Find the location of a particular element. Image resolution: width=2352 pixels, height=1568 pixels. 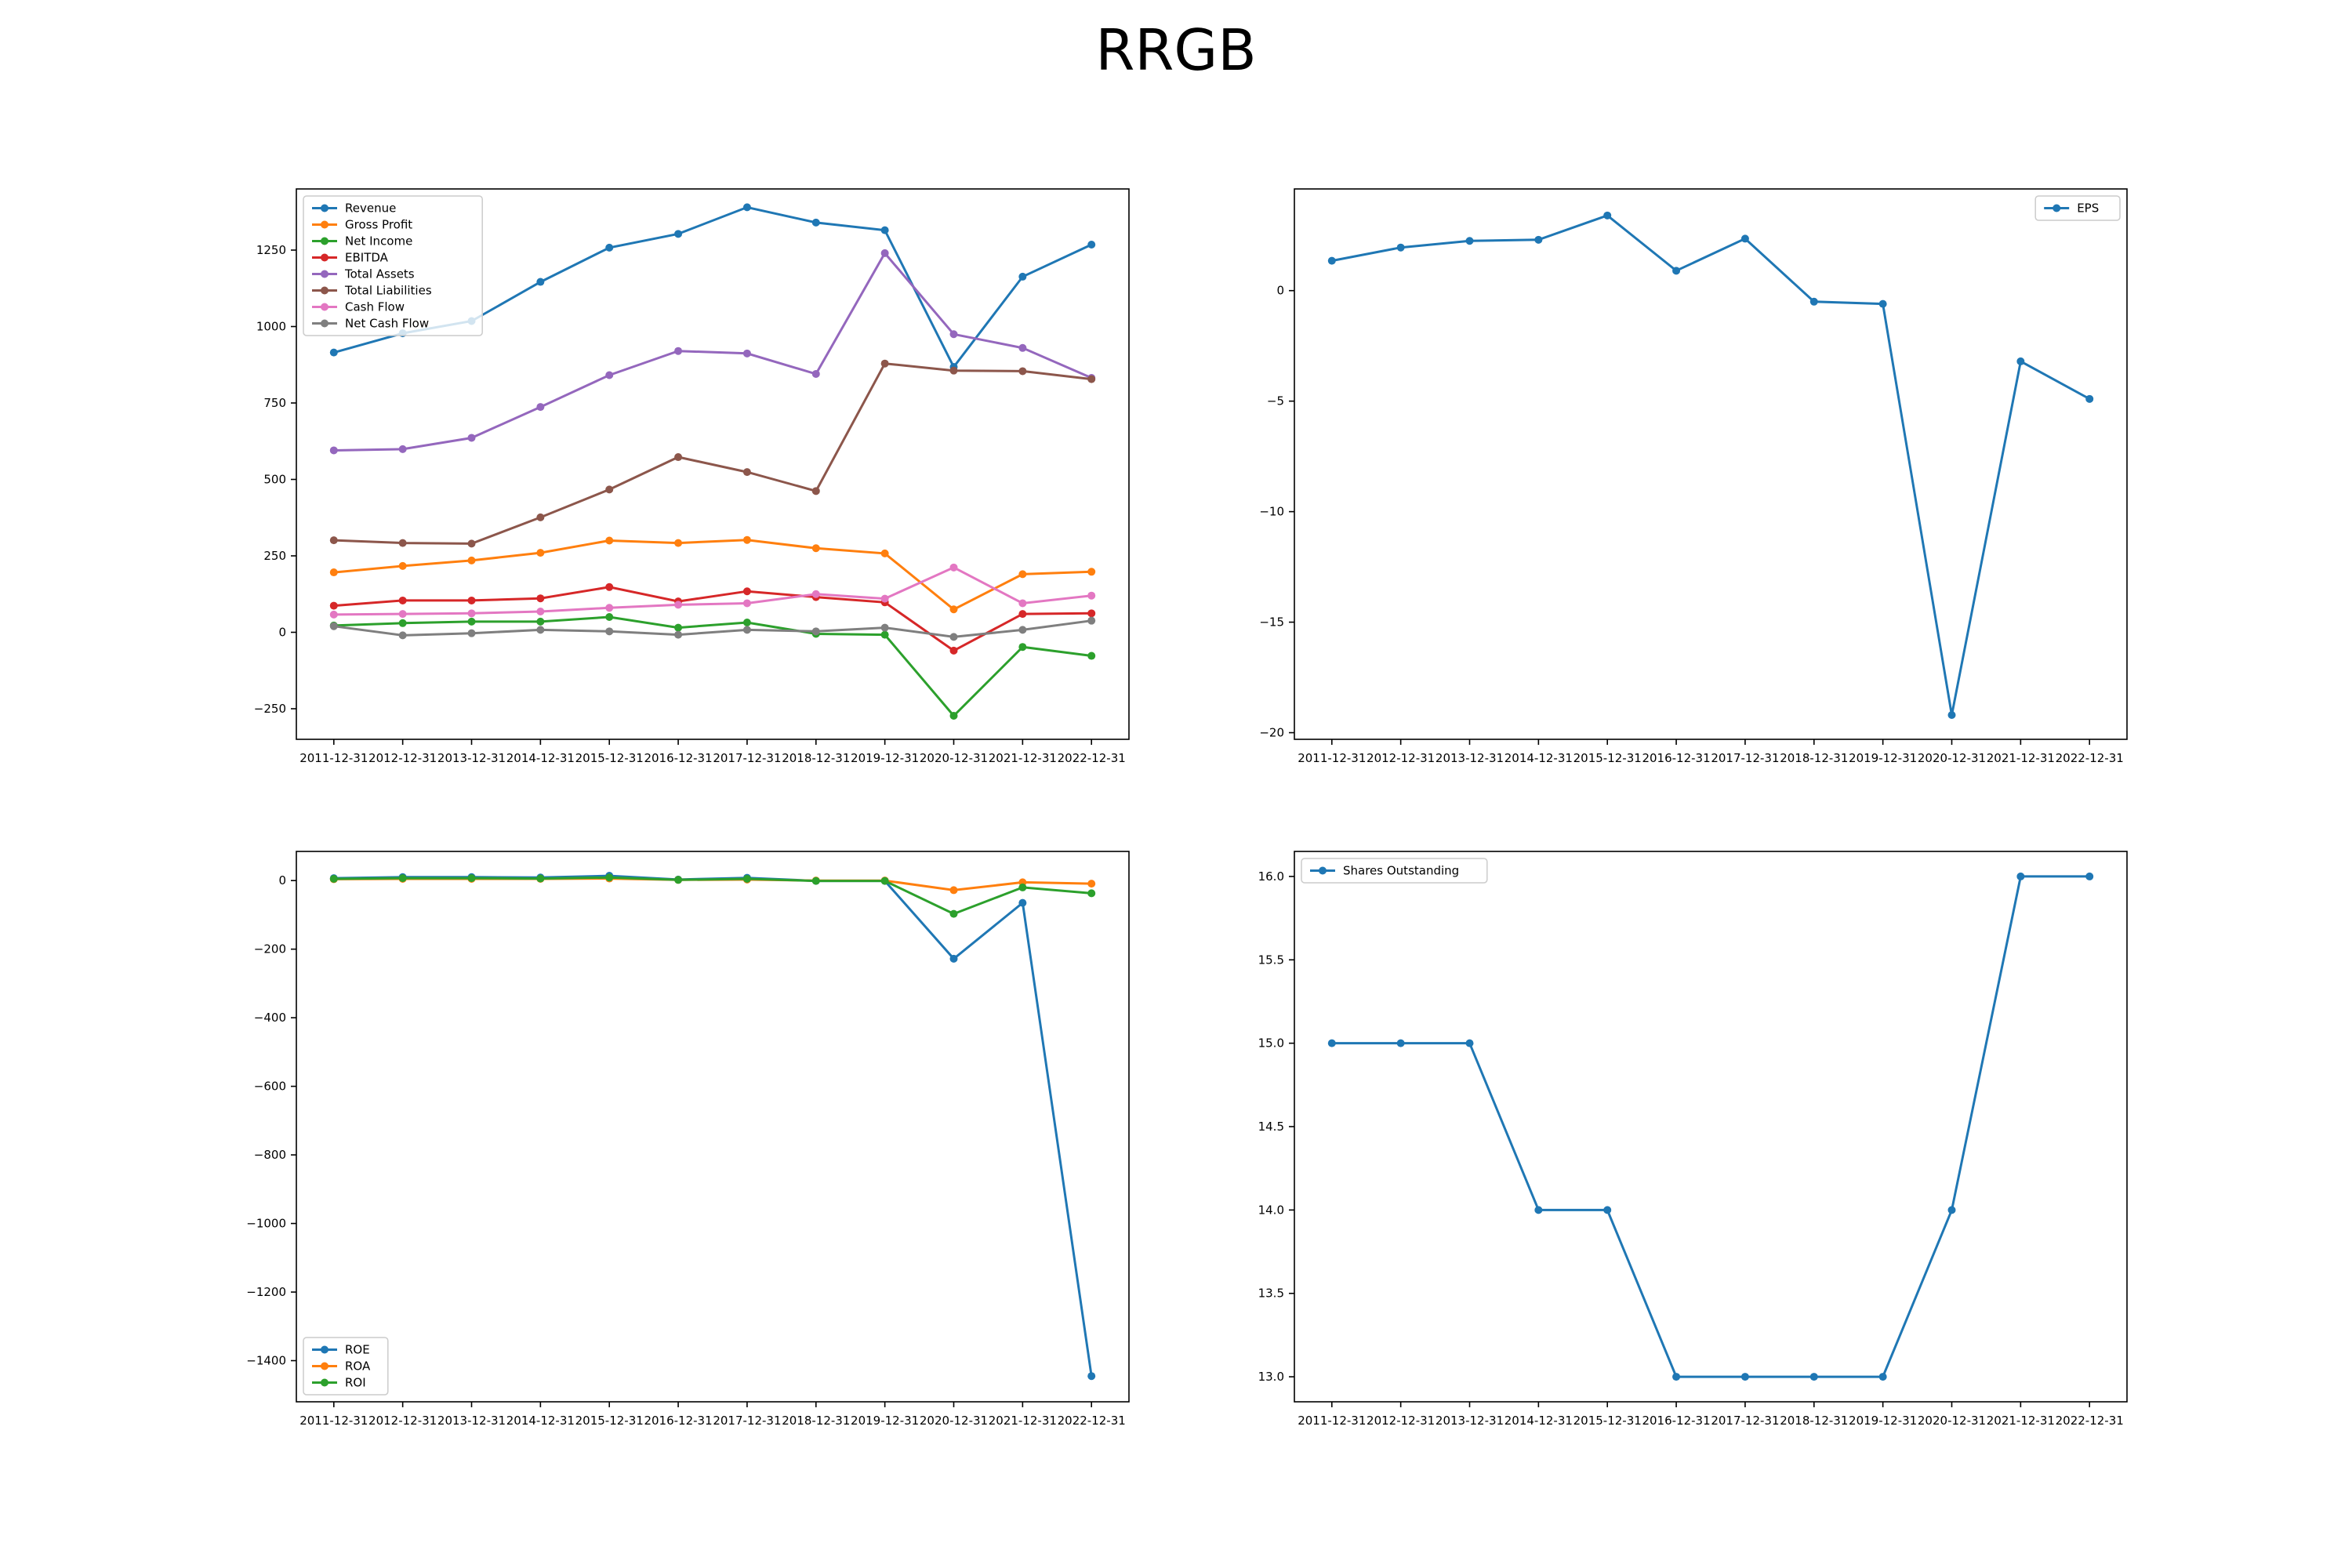

plot-area is located at coordinates (1711, 464).